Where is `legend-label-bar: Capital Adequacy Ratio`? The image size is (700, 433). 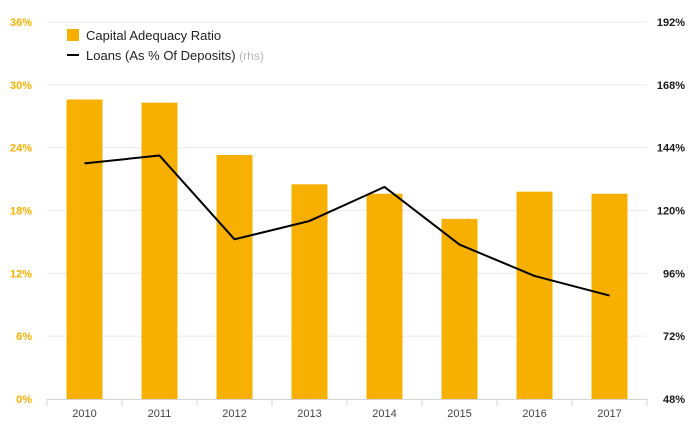
legend-label-bar: Capital Adequacy Ratio is located at coordinates (153, 35).